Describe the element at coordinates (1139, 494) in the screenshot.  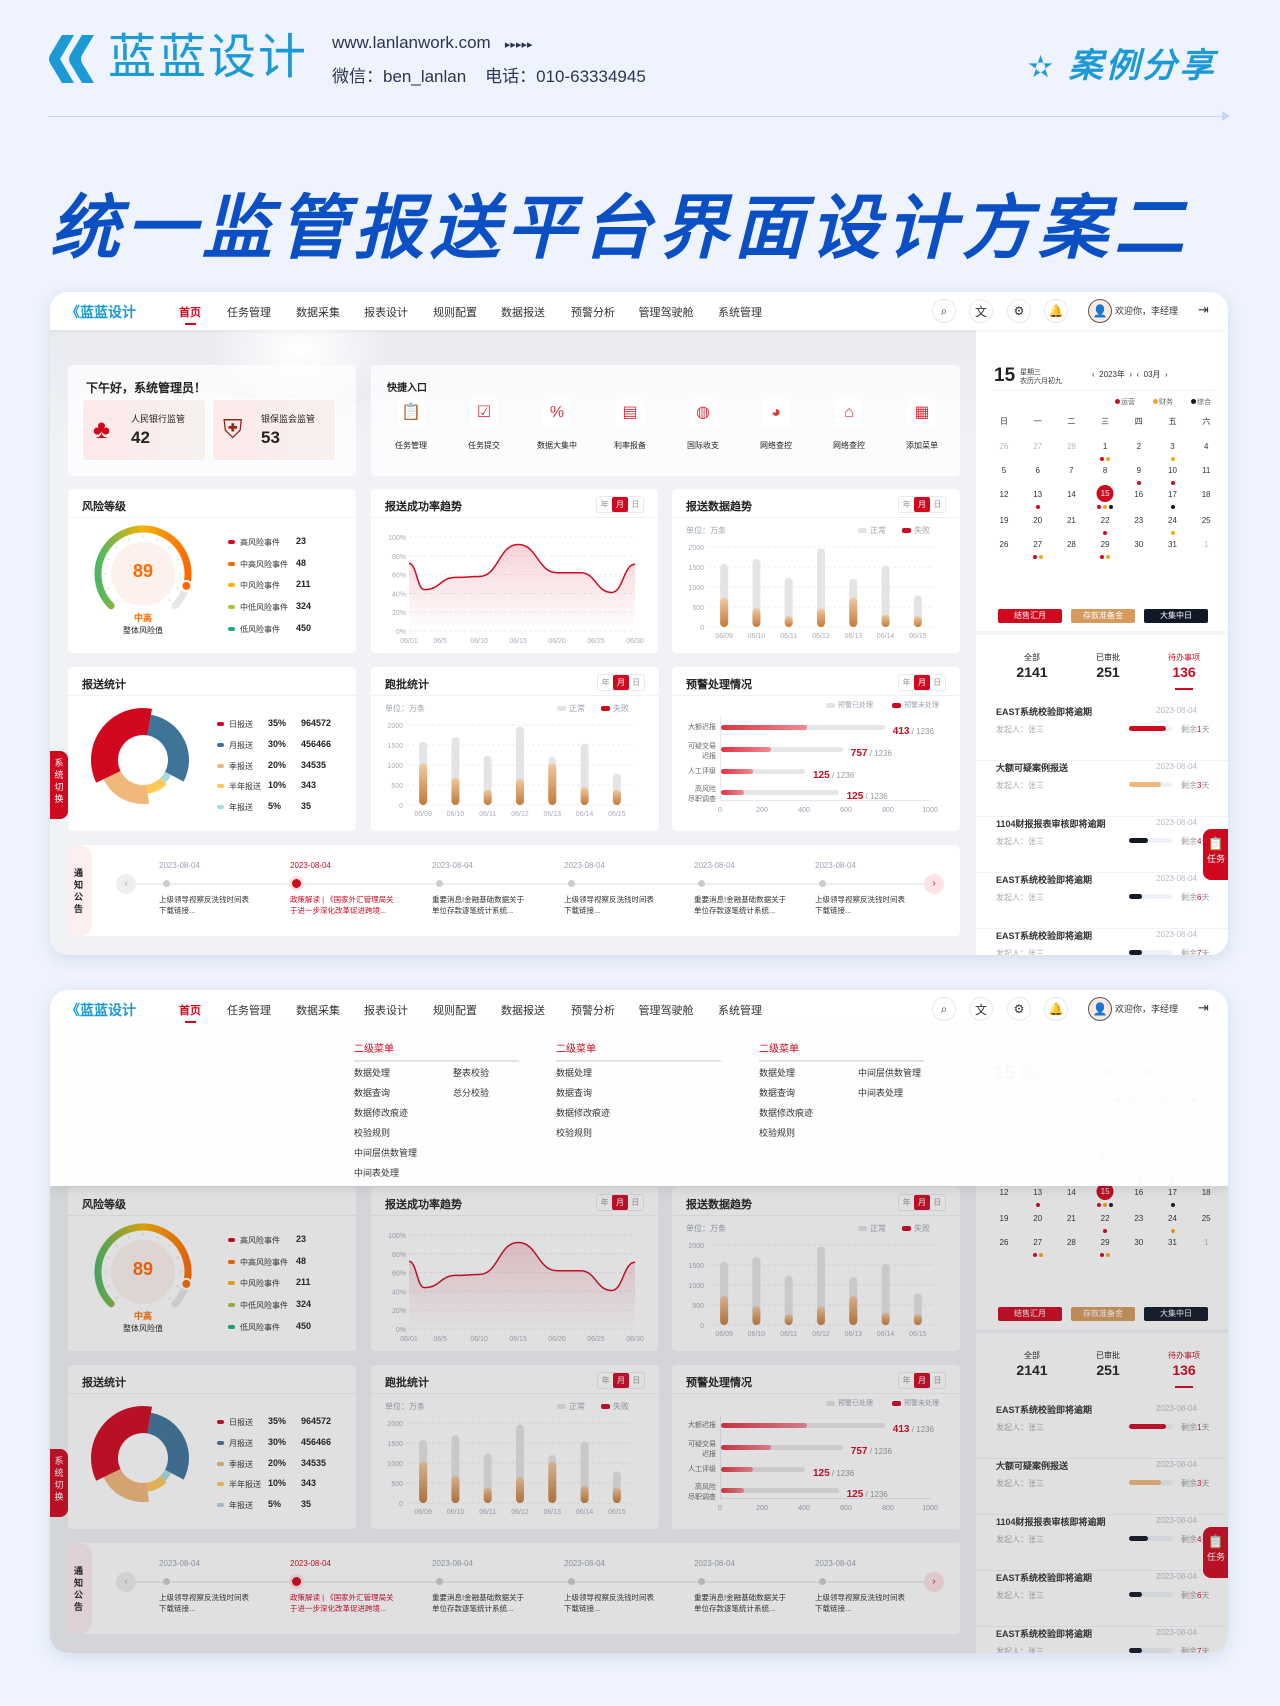
I see `calendar-day: 16` at that location.